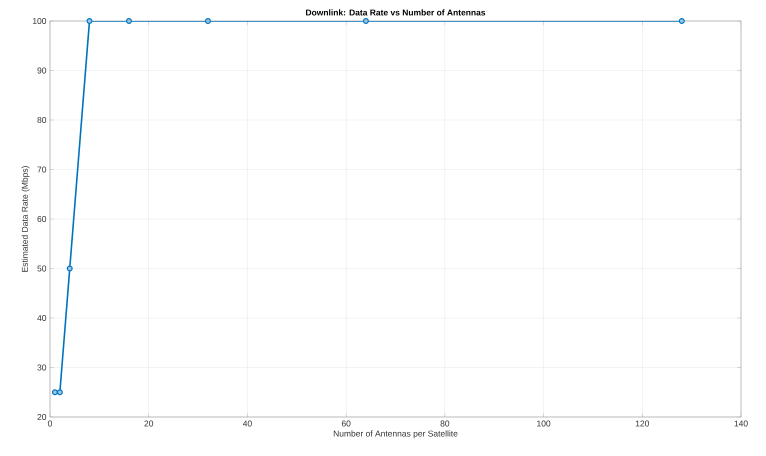 Image resolution: width=766 pixels, height=456 pixels. I want to click on x-tick-label: 20, so click(149, 423).